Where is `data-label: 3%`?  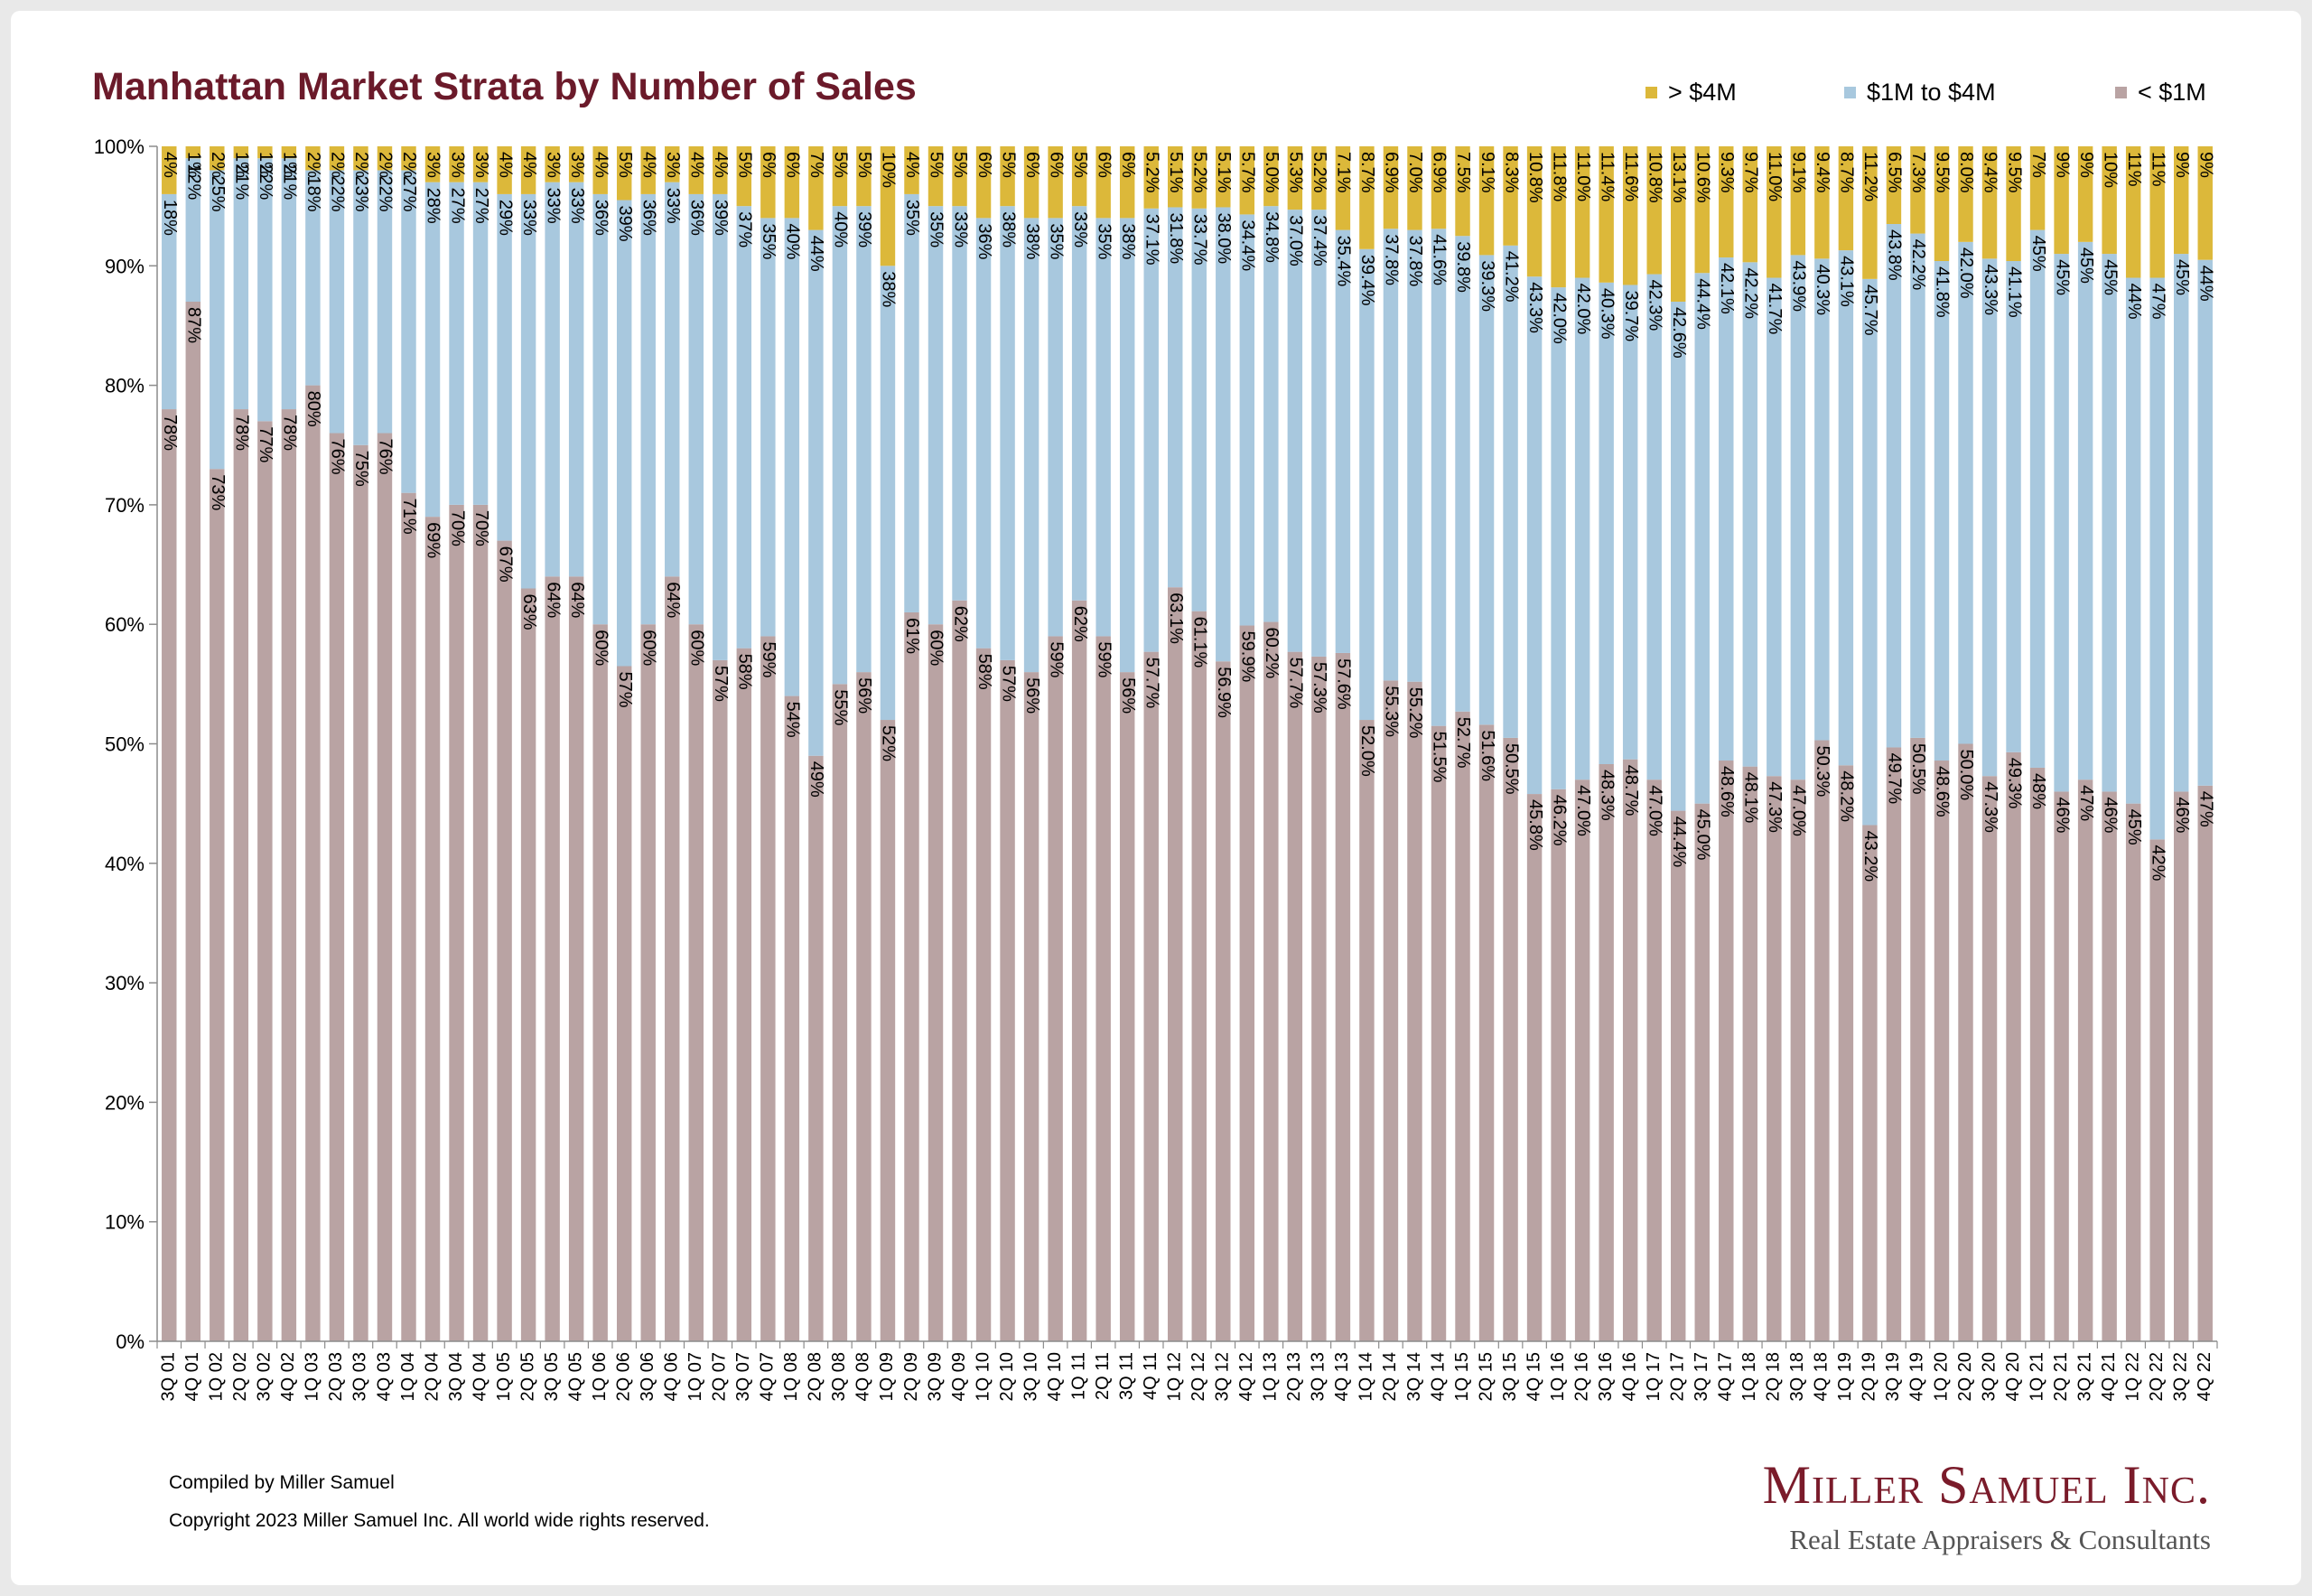
data-label: 3% is located at coordinates (673, 165).